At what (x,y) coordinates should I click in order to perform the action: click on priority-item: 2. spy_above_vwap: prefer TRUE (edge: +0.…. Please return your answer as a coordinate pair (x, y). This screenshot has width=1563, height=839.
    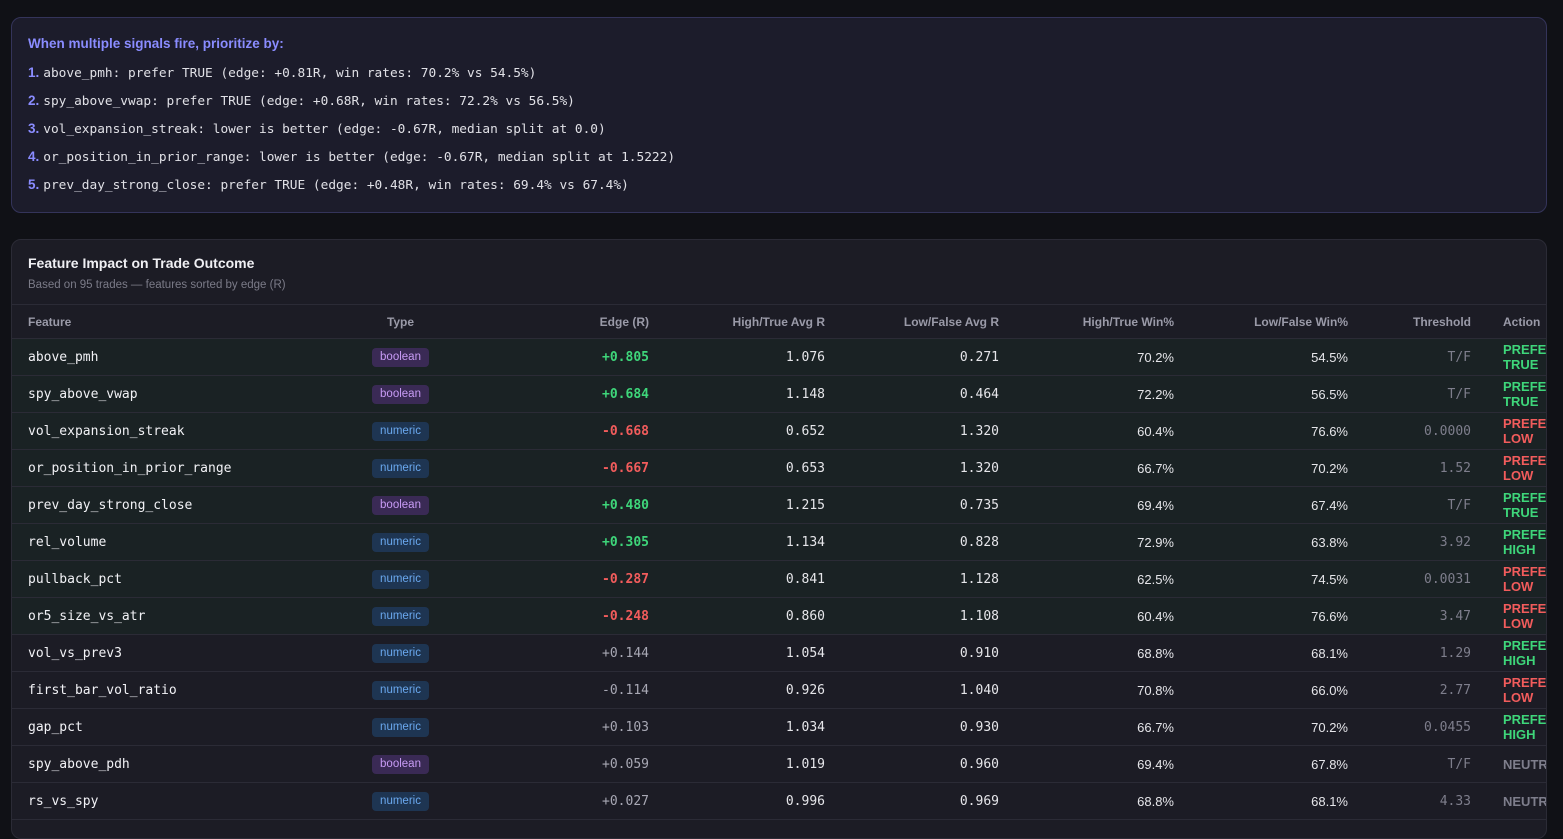
    Looking at the image, I should click on (779, 106).